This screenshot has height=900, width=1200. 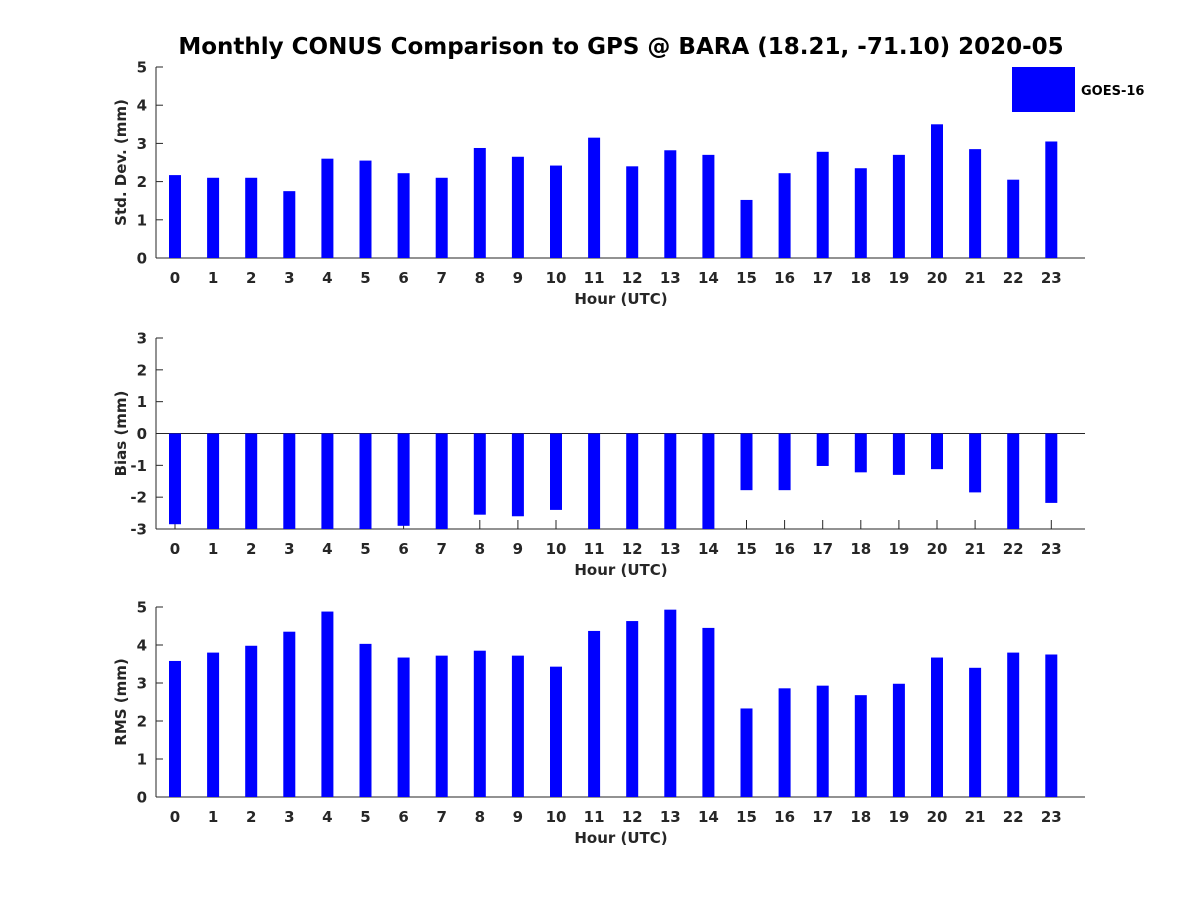 I want to click on y-tick-label: -1, so click(x=138, y=466).